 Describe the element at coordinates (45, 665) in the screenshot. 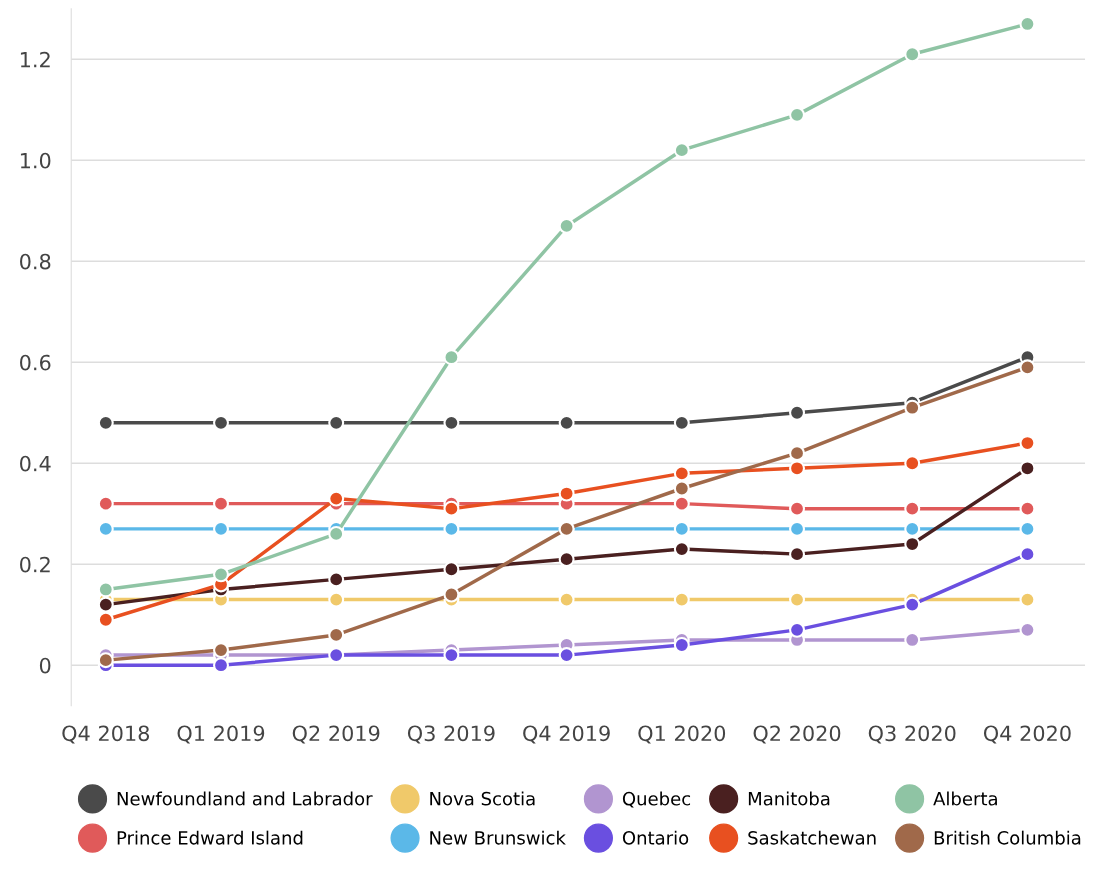

I see `y-tick-label: 0` at that location.